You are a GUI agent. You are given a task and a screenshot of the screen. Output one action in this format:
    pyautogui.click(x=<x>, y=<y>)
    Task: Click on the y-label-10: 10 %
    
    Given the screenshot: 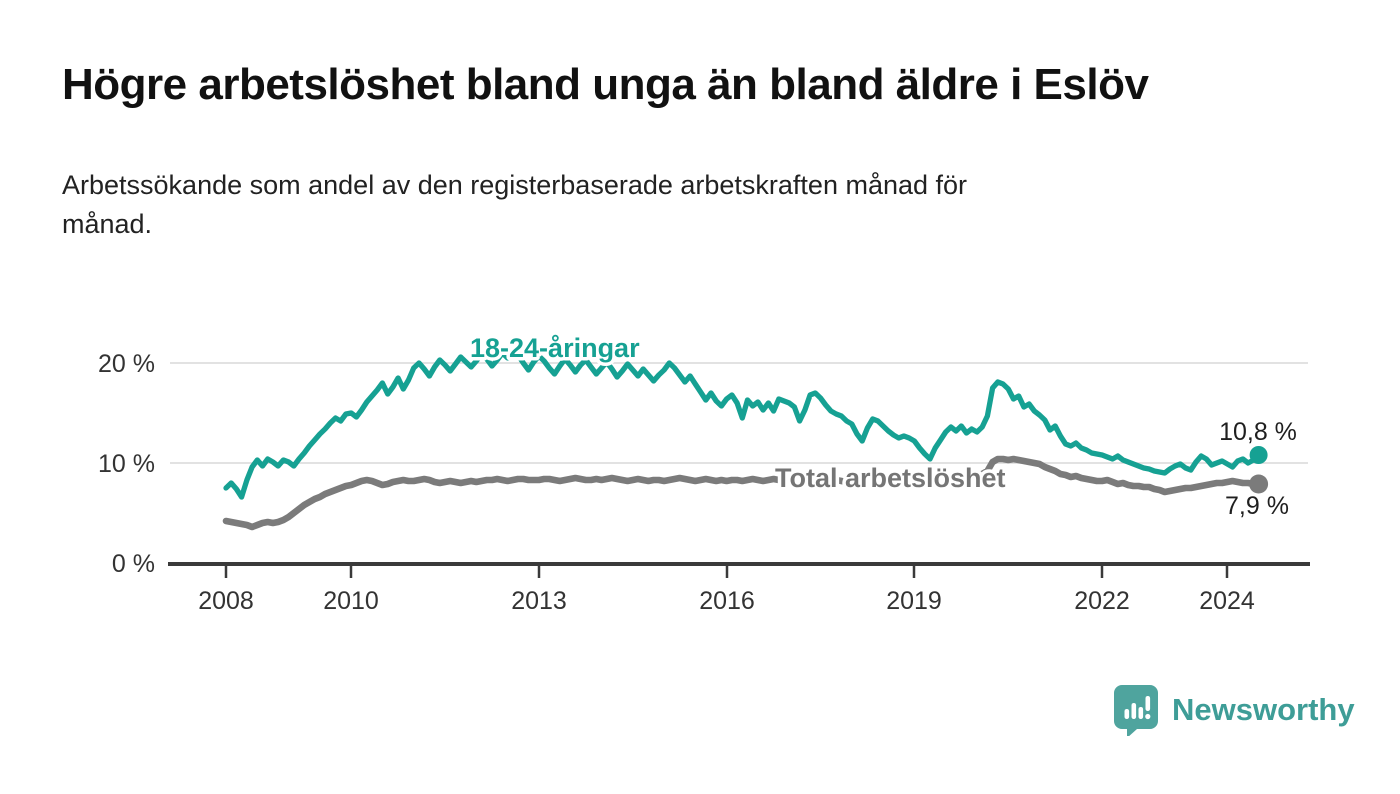 What is the action you would take?
    pyautogui.click(x=126, y=464)
    